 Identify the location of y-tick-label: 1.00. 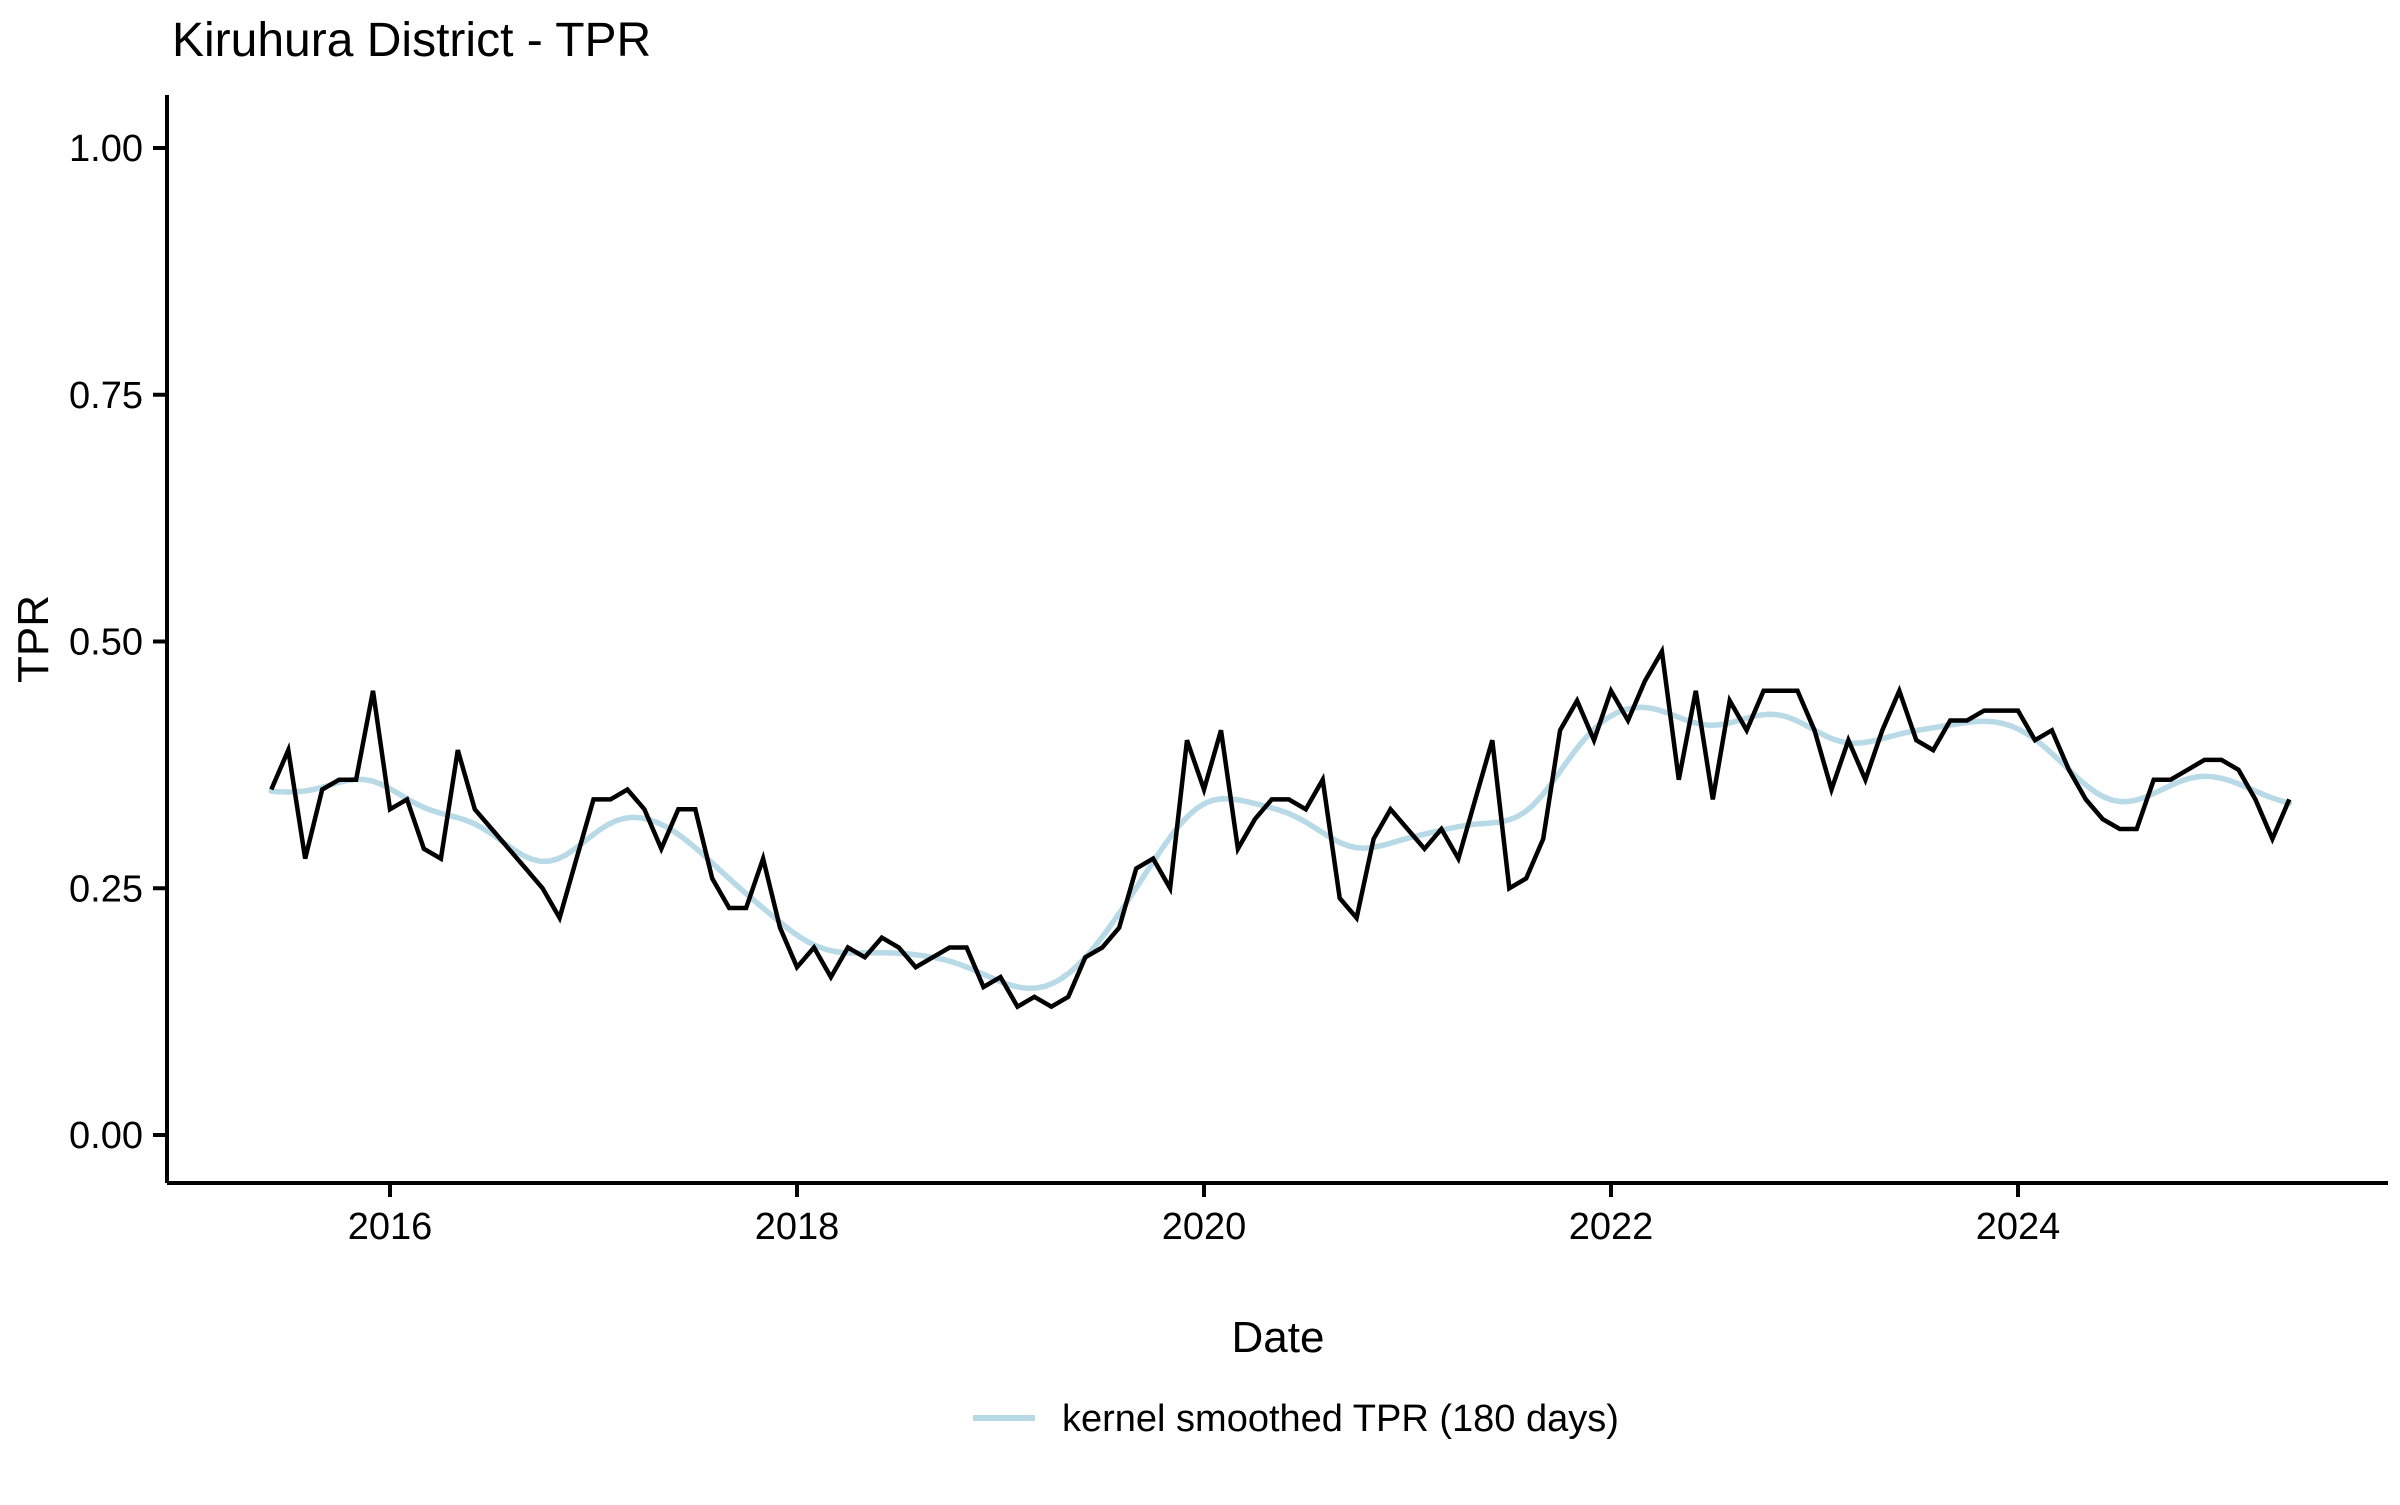
(106, 149).